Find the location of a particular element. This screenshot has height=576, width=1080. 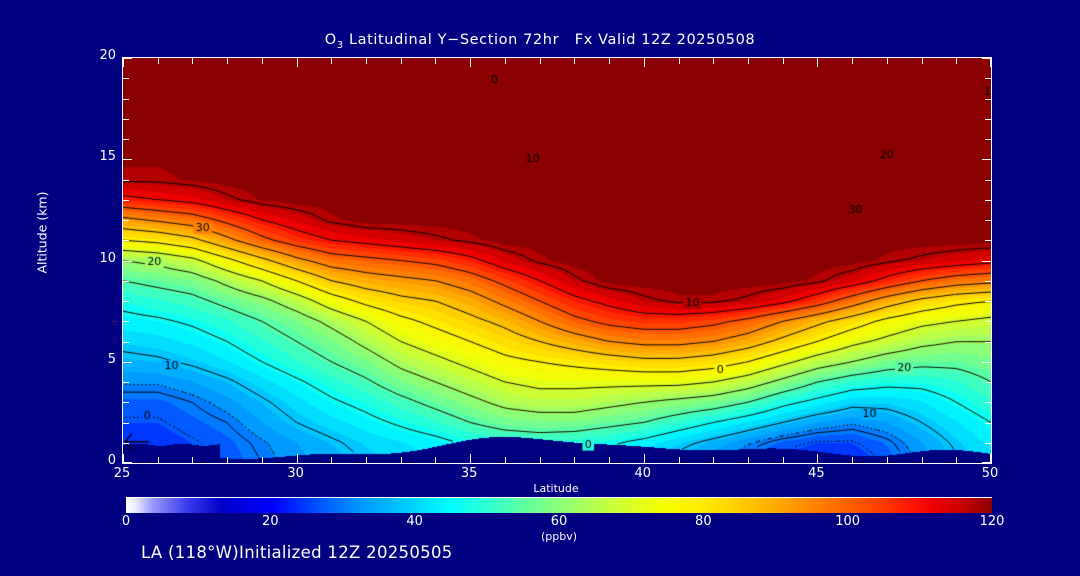

title-subscript: 3 is located at coordinates (340, 45).